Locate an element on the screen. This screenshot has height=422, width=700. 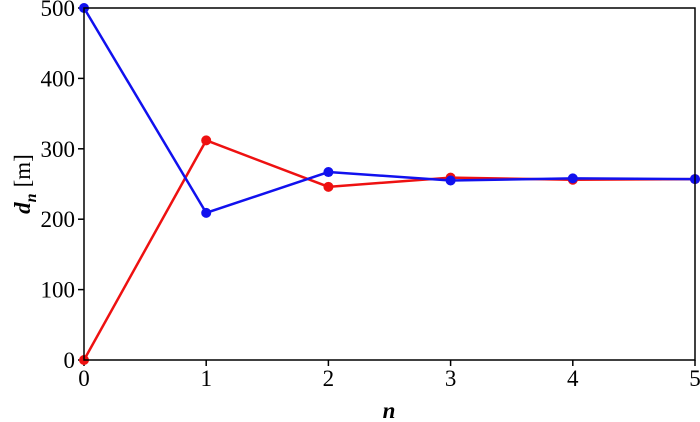
y-label-symbol: d is located at coordinates (22, 208).